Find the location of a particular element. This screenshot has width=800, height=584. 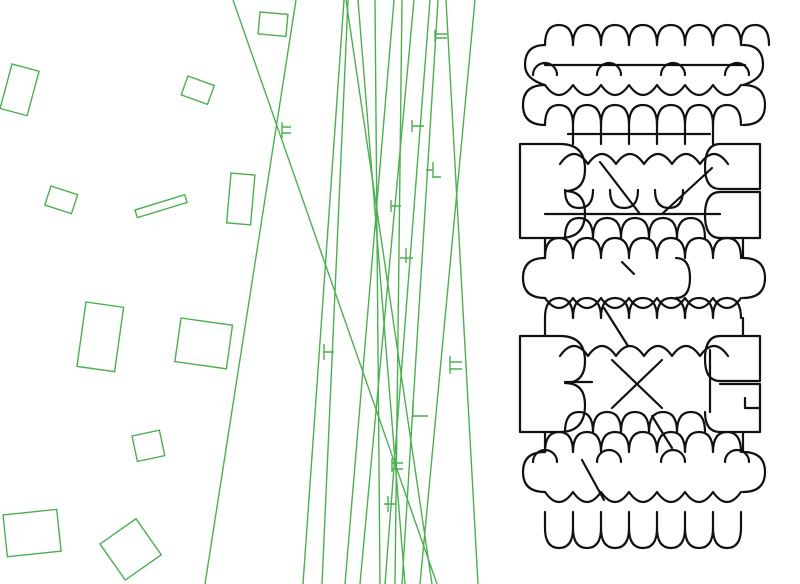

tile-band-top is located at coordinates (646, 79).